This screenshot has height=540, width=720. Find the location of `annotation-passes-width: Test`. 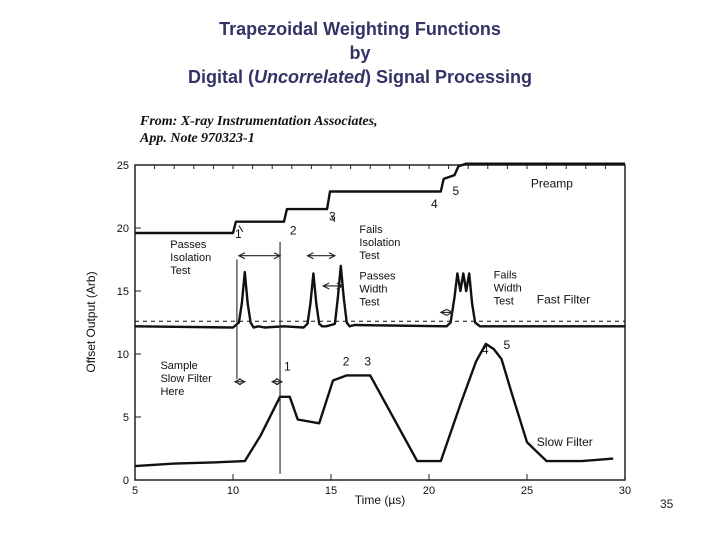

annotation-passes-width: Test is located at coordinates (369, 303).